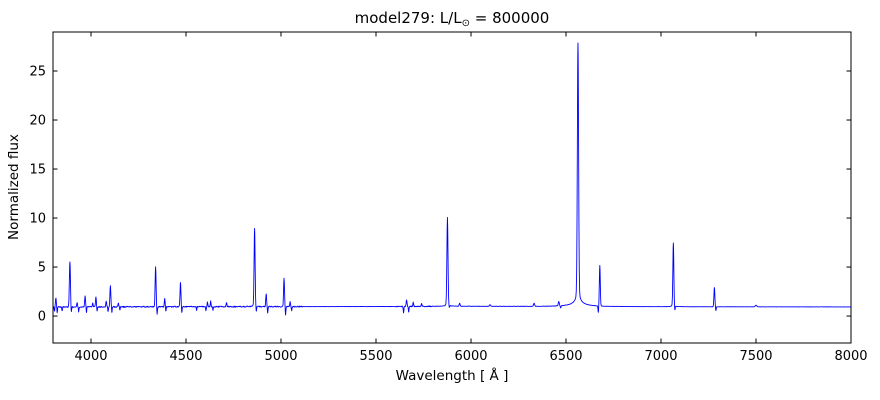  Describe the element at coordinates (509, 18) in the screenshot. I see `plot-title-suffix: = 800000` at that location.